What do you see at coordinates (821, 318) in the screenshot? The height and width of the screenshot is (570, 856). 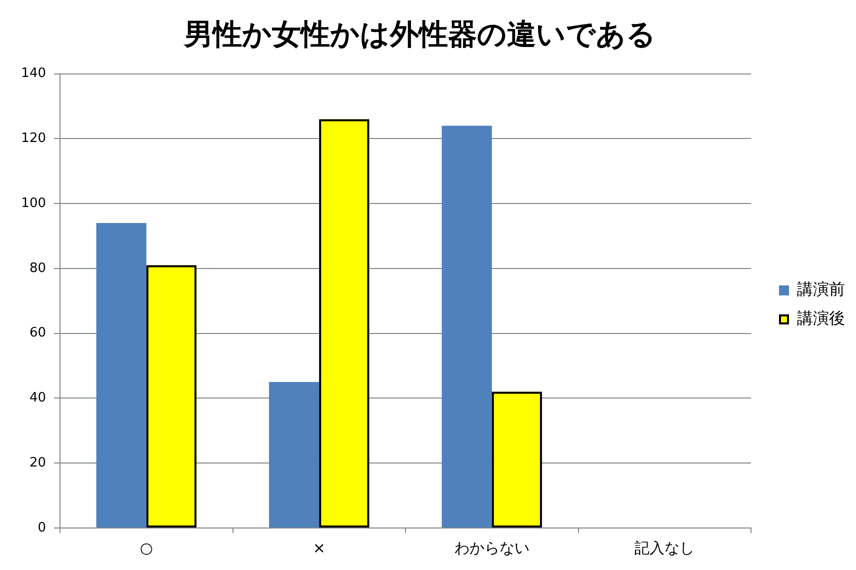 I see `legend-label: 講演後` at bounding box center [821, 318].